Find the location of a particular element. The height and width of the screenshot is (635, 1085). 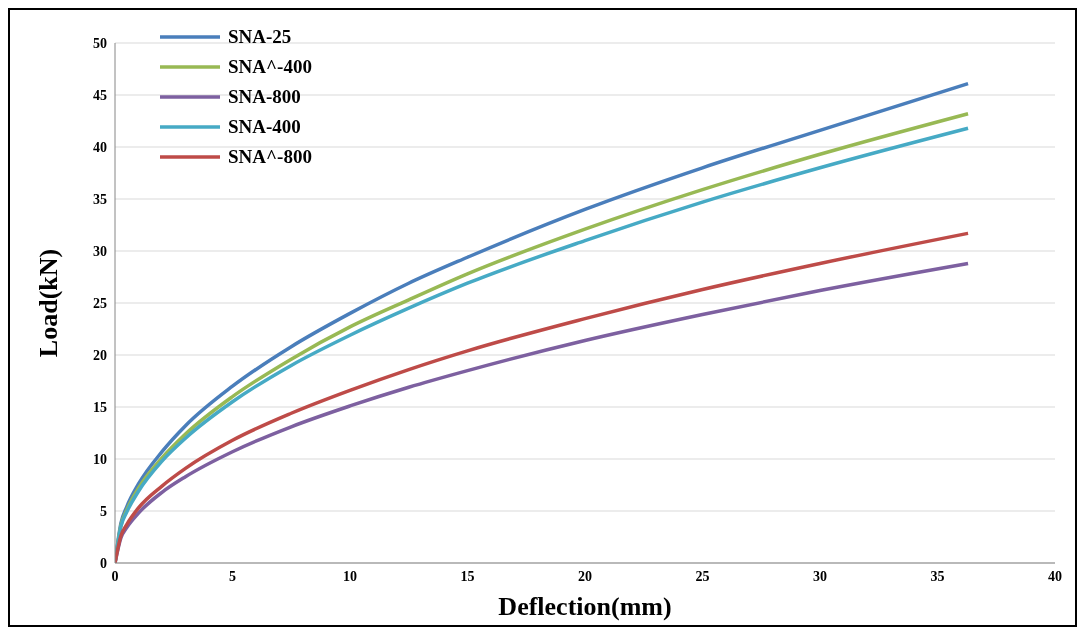

y-axis-title: Load(kN) is located at coordinates (49, 303).